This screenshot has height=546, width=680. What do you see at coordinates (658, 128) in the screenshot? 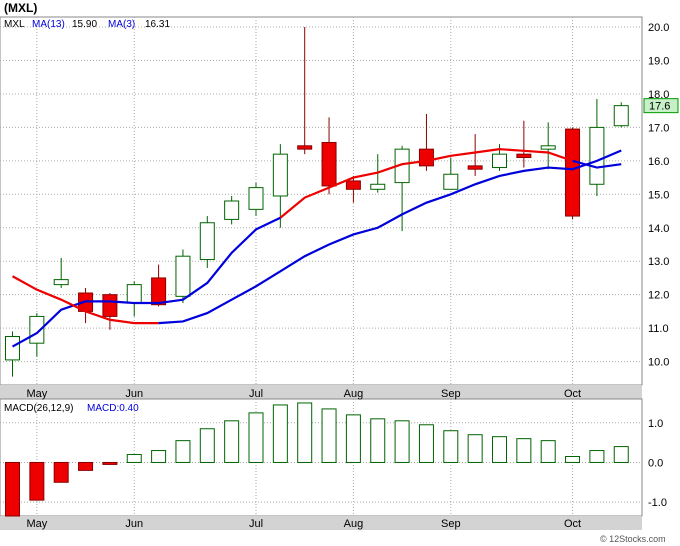
I see `price-tick-label: 17.0` at bounding box center [658, 128].